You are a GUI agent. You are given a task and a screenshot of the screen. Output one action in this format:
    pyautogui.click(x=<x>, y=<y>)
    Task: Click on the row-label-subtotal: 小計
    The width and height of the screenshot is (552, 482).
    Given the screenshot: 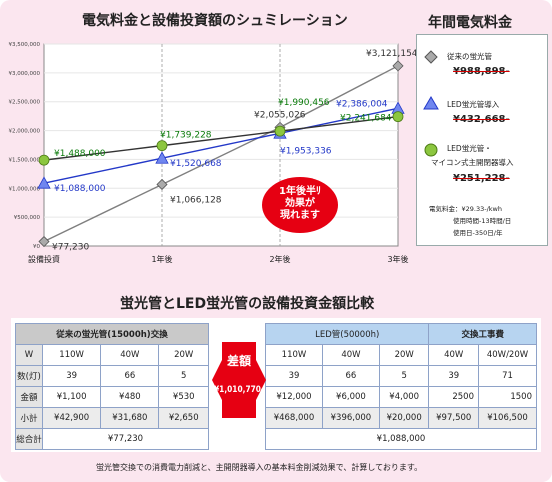 What is the action you would take?
    pyautogui.click(x=29, y=418)
    